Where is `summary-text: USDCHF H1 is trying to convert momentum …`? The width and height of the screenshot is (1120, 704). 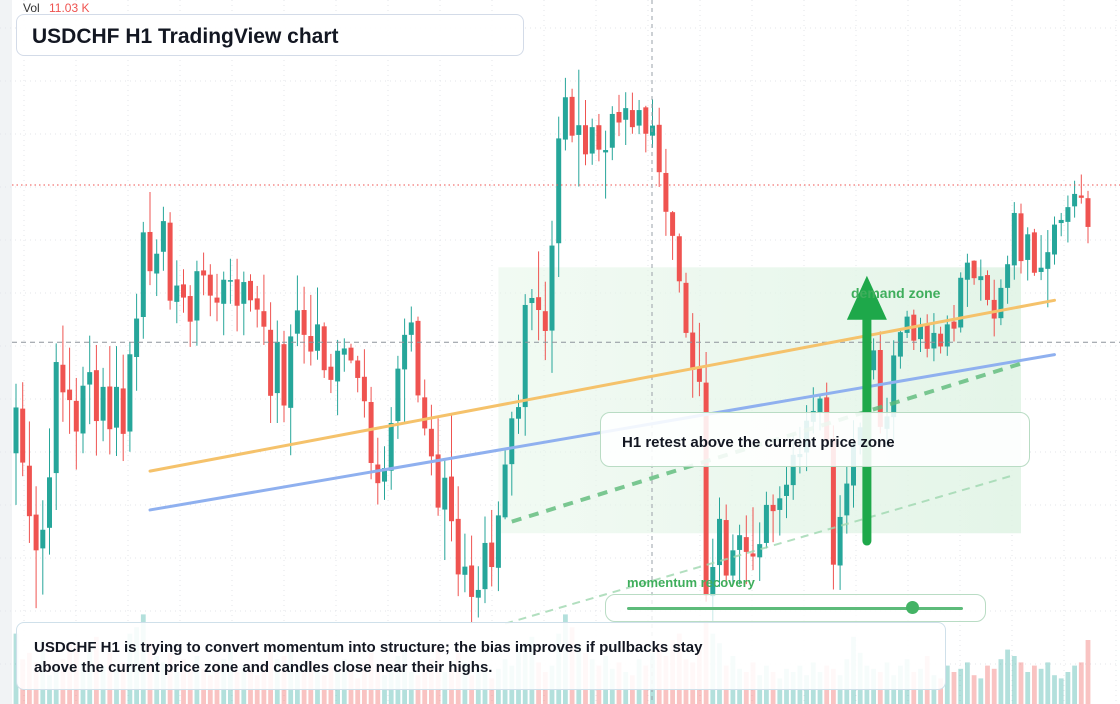 summary-text: USDCHF H1 is trying to convert momentum … is located at coordinates (368, 657).